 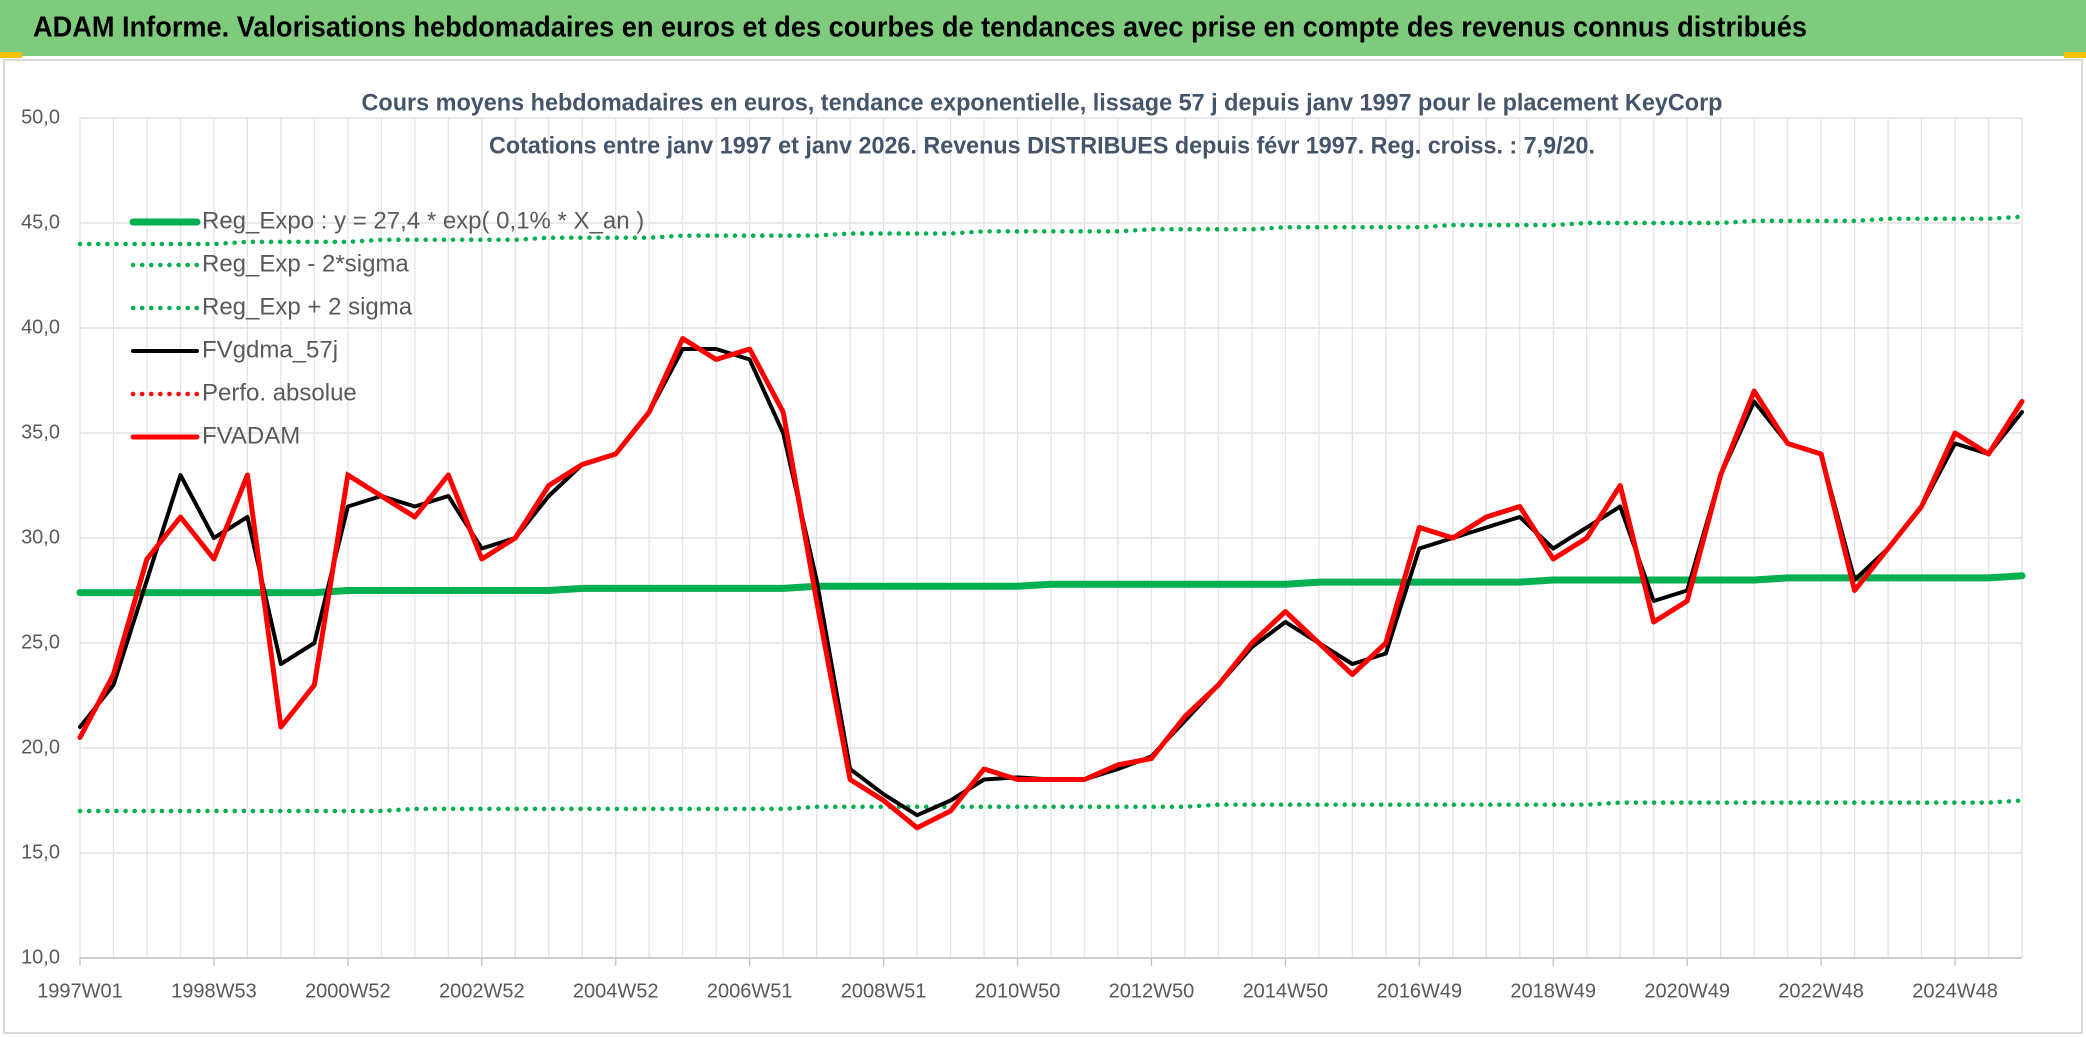 What do you see at coordinates (1018, 991) in the screenshot?
I see `x-tick-label: 2010W50` at bounding box center [1018, 991].